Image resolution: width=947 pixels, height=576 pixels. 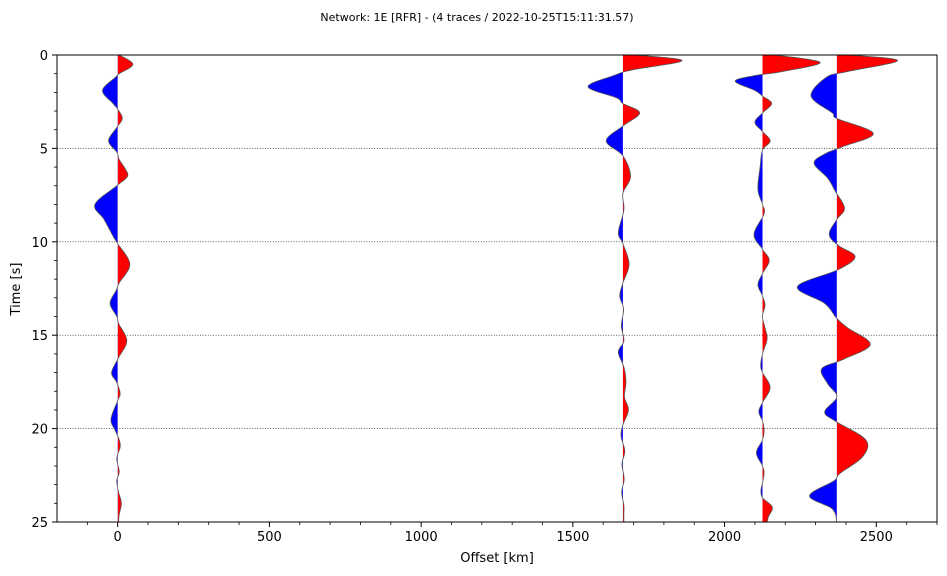 I want to click on trace-3-line, so click(x=777, y=288).